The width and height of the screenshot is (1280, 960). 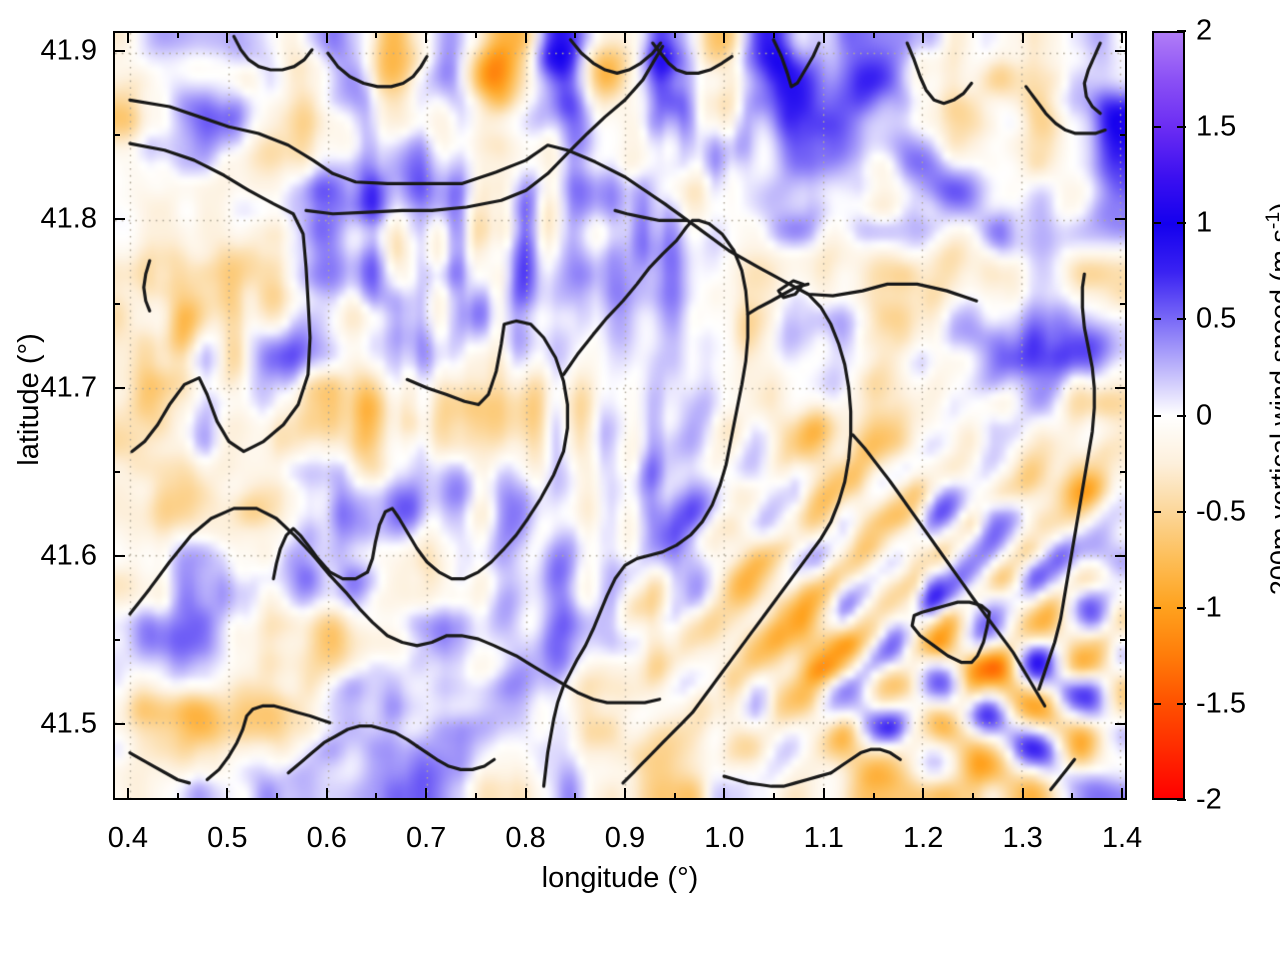 What do you see at coordinates (1204, 415) in the screenshot?
I see `colorbar-tick-label: 0` at bounding box center [1204, 415].